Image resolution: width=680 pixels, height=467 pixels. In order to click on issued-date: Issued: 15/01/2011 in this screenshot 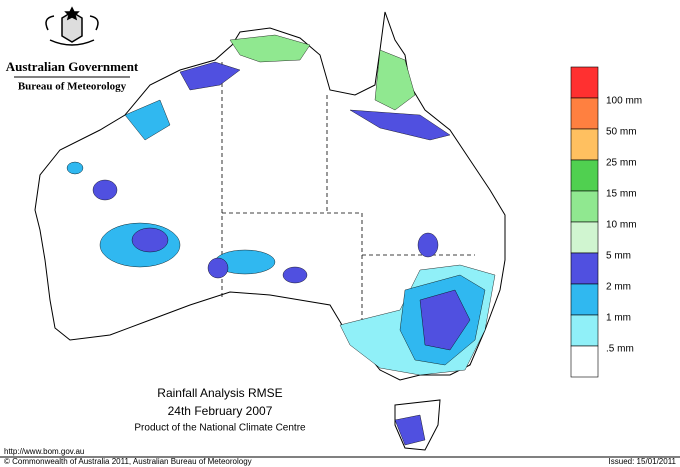, I will do `click(643, 461)`.